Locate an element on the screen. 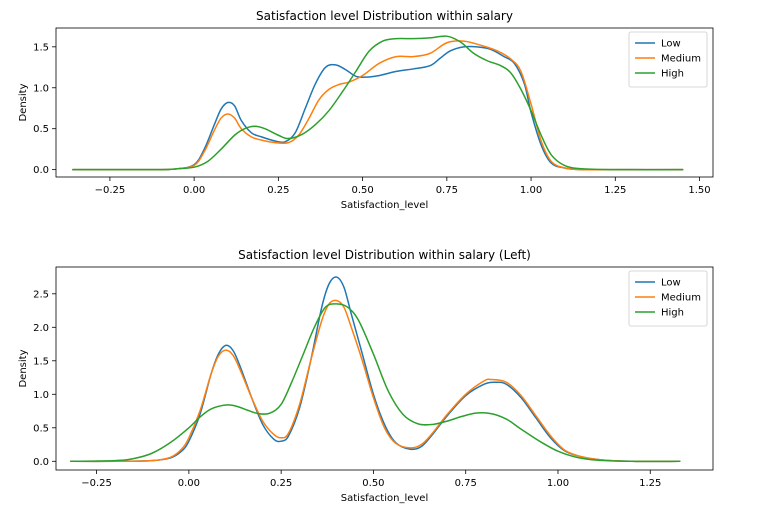 The image size is (761, 509). y-tick-label: 2.0 is located at coordinates (41, 328).